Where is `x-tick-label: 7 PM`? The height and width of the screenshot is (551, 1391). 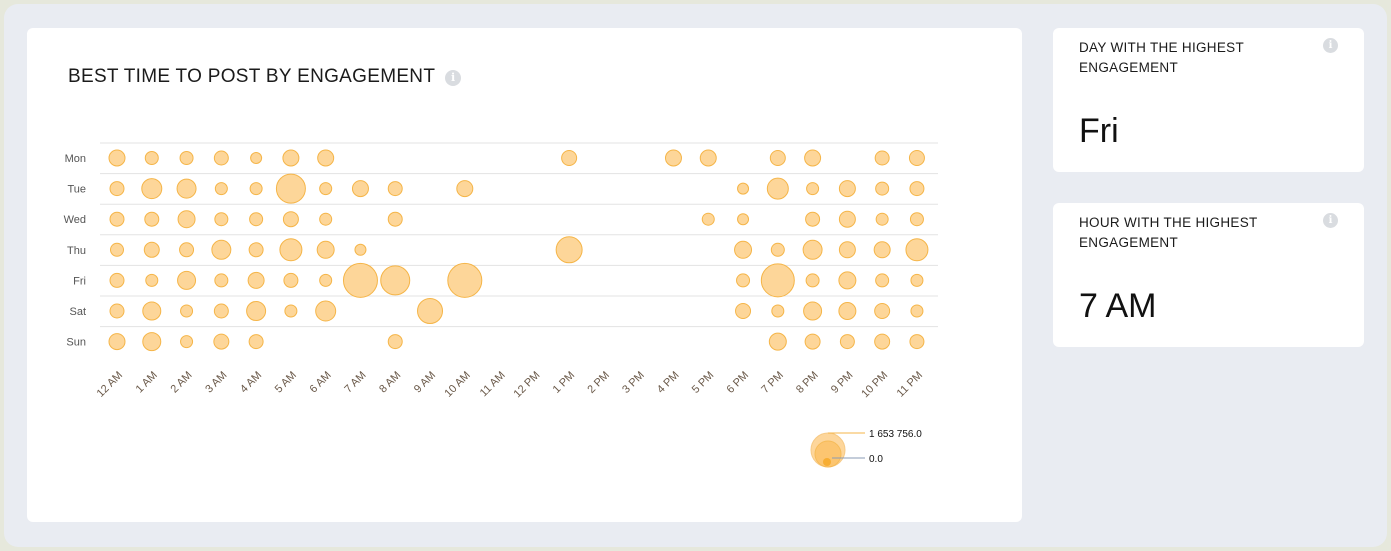
x-tick-label: 7 PM is located at coordinates (772, 382).